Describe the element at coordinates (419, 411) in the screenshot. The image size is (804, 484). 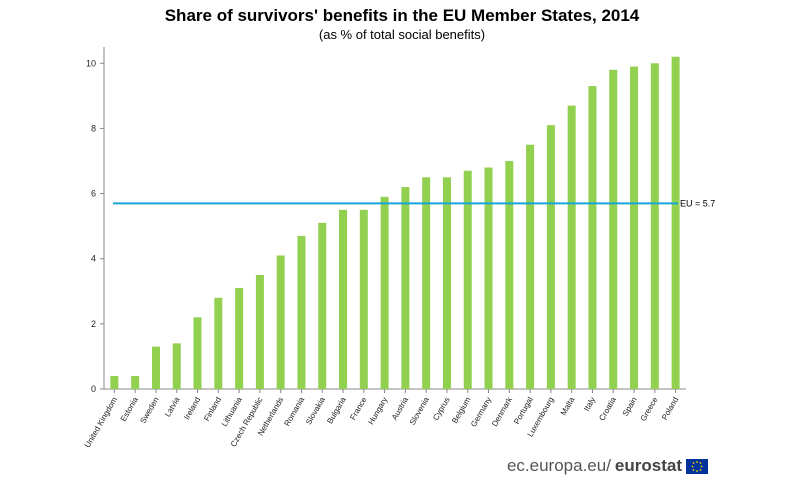
I see `category-label: Slovenia` at that location.